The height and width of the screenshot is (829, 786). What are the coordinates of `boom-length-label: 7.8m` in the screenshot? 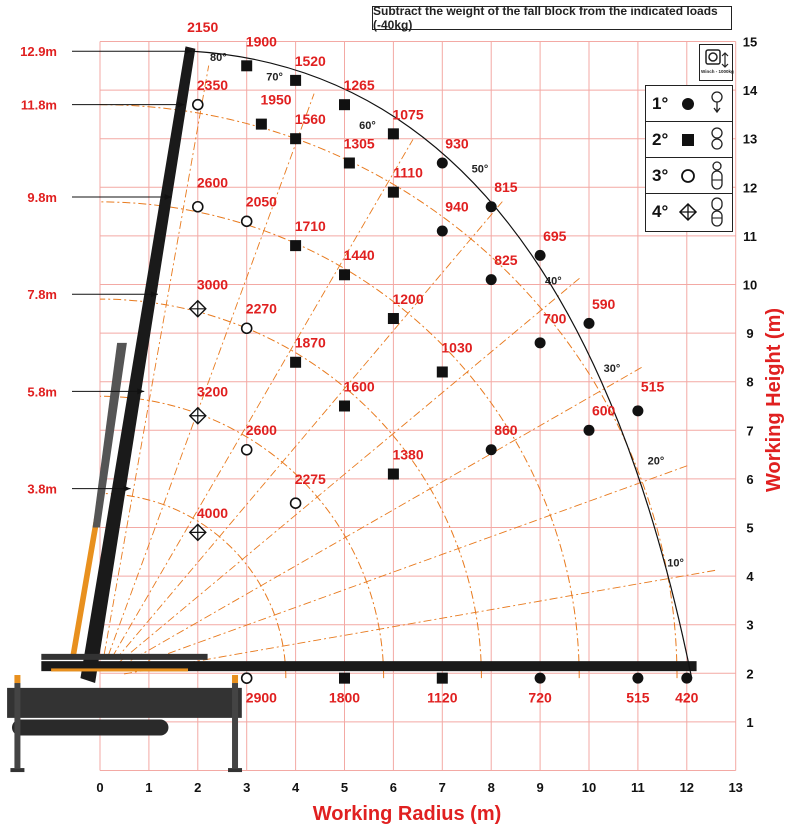 It's located at (42, 294).